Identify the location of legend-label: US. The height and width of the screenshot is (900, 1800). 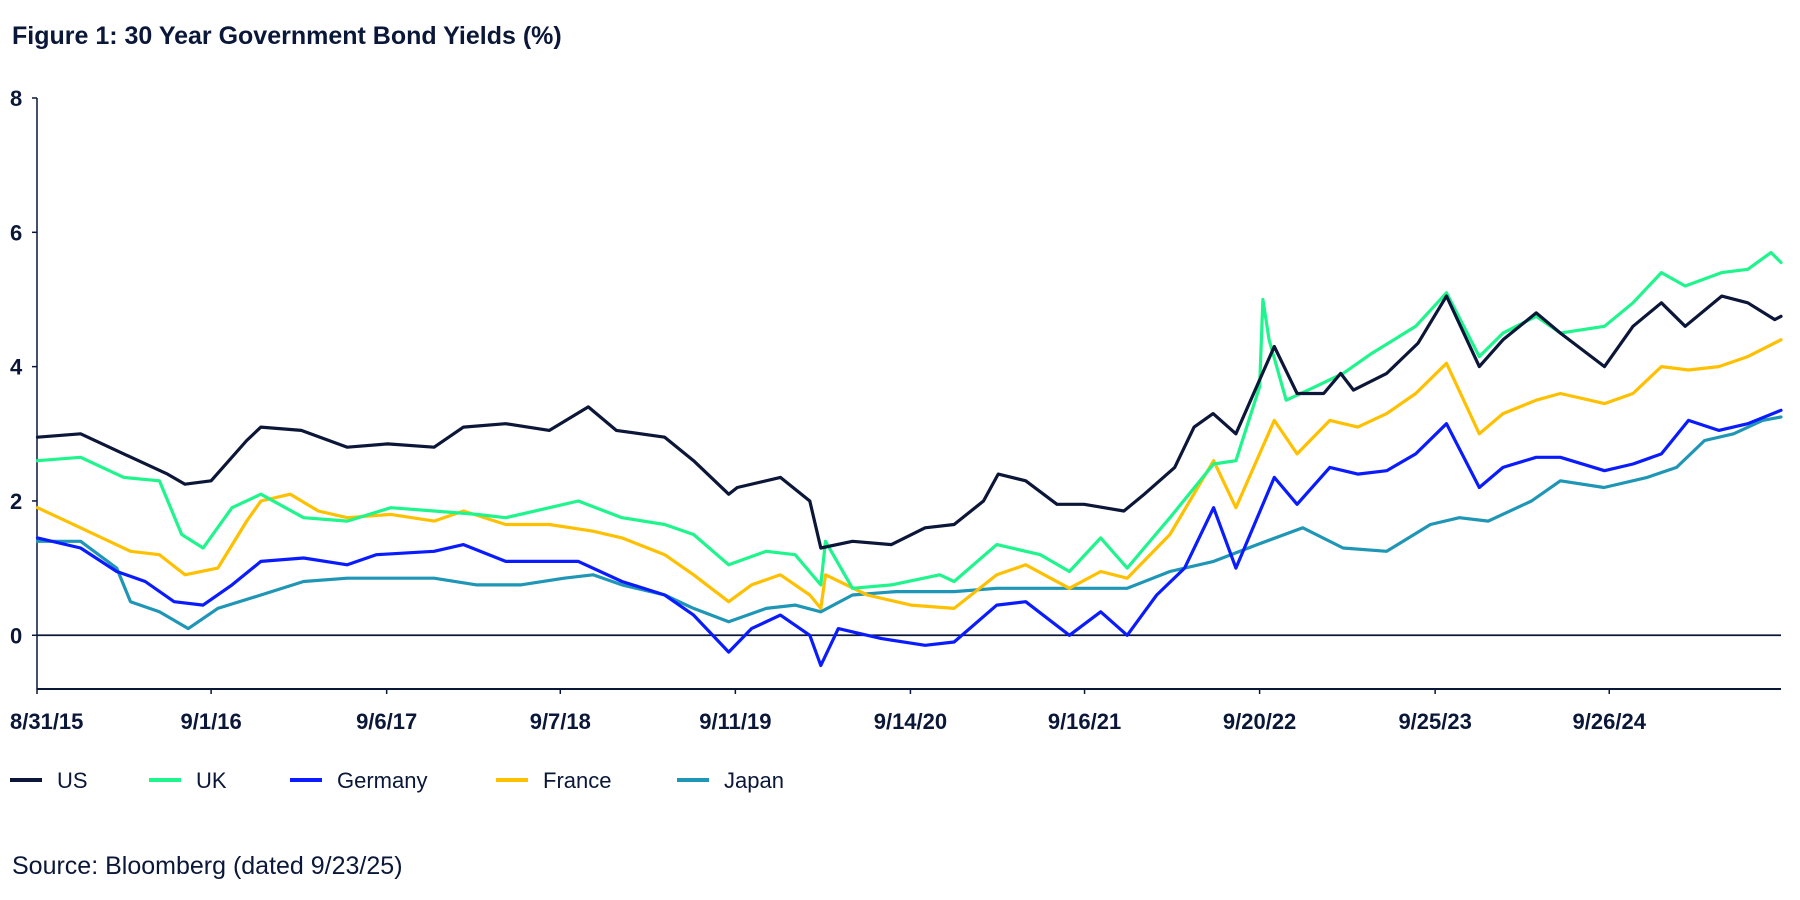
(72, 780).